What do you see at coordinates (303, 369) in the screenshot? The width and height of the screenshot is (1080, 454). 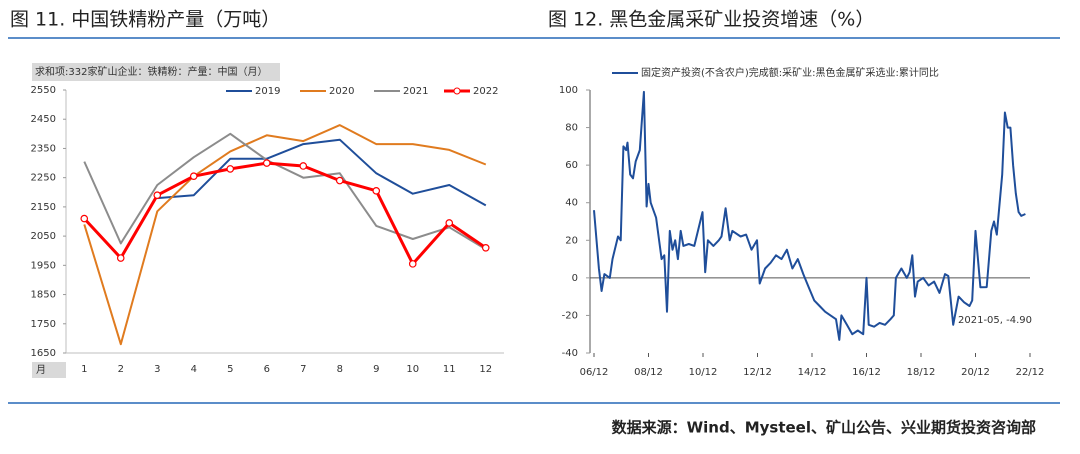 I see `x-tick-label: 7` at bounding box center [303, 369].